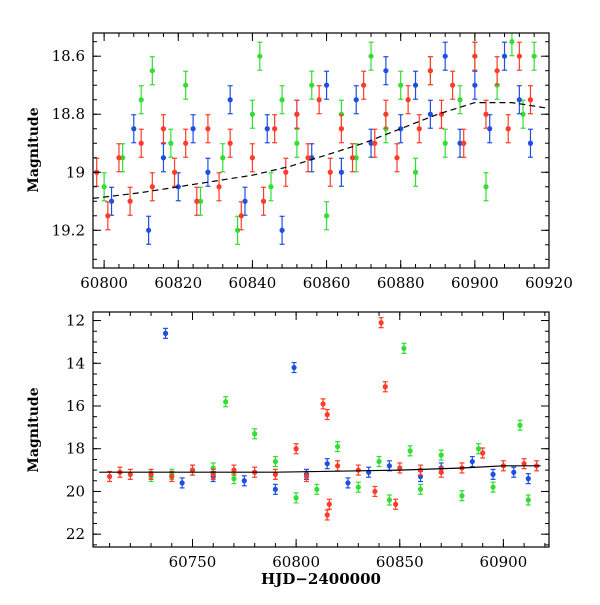  I want to click on top-x-tick-label-5: 60900, so click(475, 283).